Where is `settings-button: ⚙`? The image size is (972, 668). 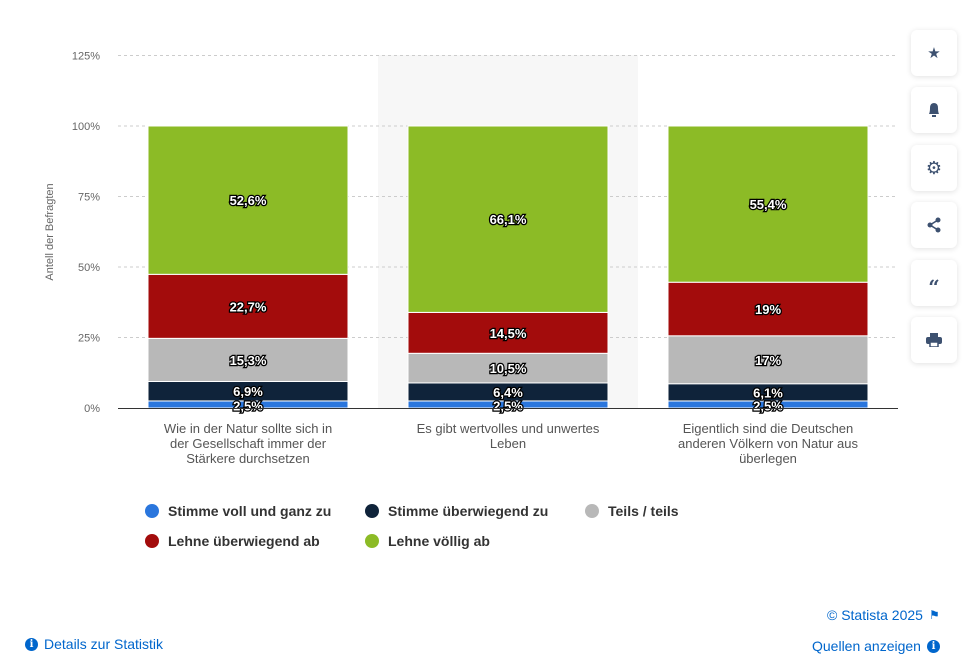
settings-button: ⚙ is located at coordinates (934, 168).